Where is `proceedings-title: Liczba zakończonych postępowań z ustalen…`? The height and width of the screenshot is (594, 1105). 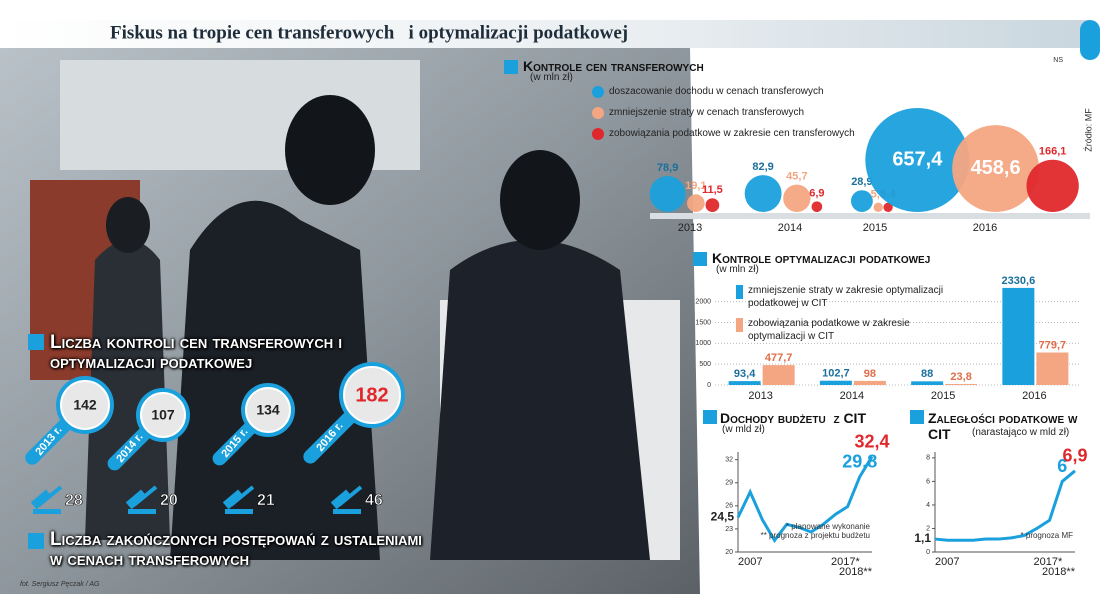 proceedings-title: Liczba zakończonych postępowań z ustalen… is located at coordinates (236, 549).